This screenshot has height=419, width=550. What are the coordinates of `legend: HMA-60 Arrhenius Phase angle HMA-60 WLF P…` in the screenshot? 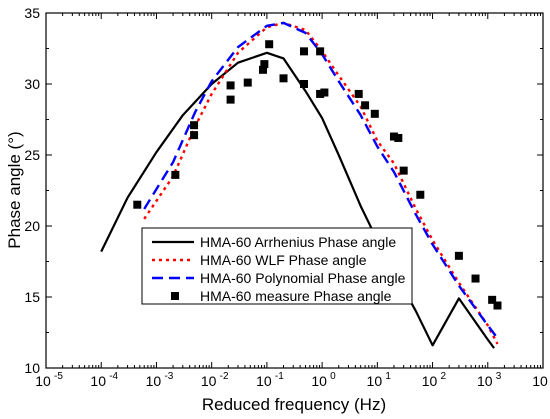 It's located at (277, 266).